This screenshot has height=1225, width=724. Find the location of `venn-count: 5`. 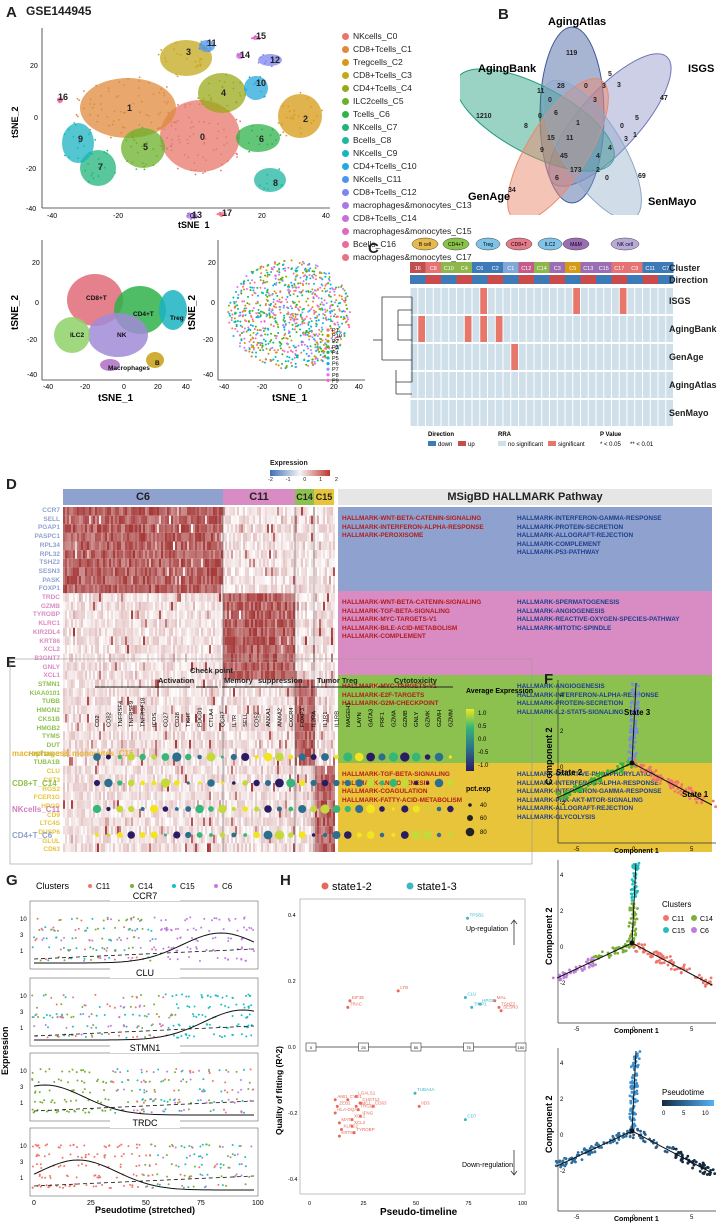

venn-count: 5 is located at coordinates (610, 74).